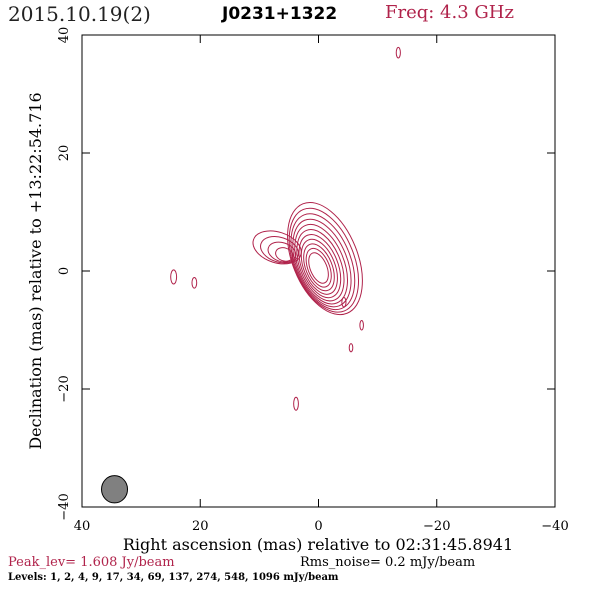 This screenshot has width=590, height=590. I want to click on frequency-label: Freq: 4.3 GHz, so click(449, 12).